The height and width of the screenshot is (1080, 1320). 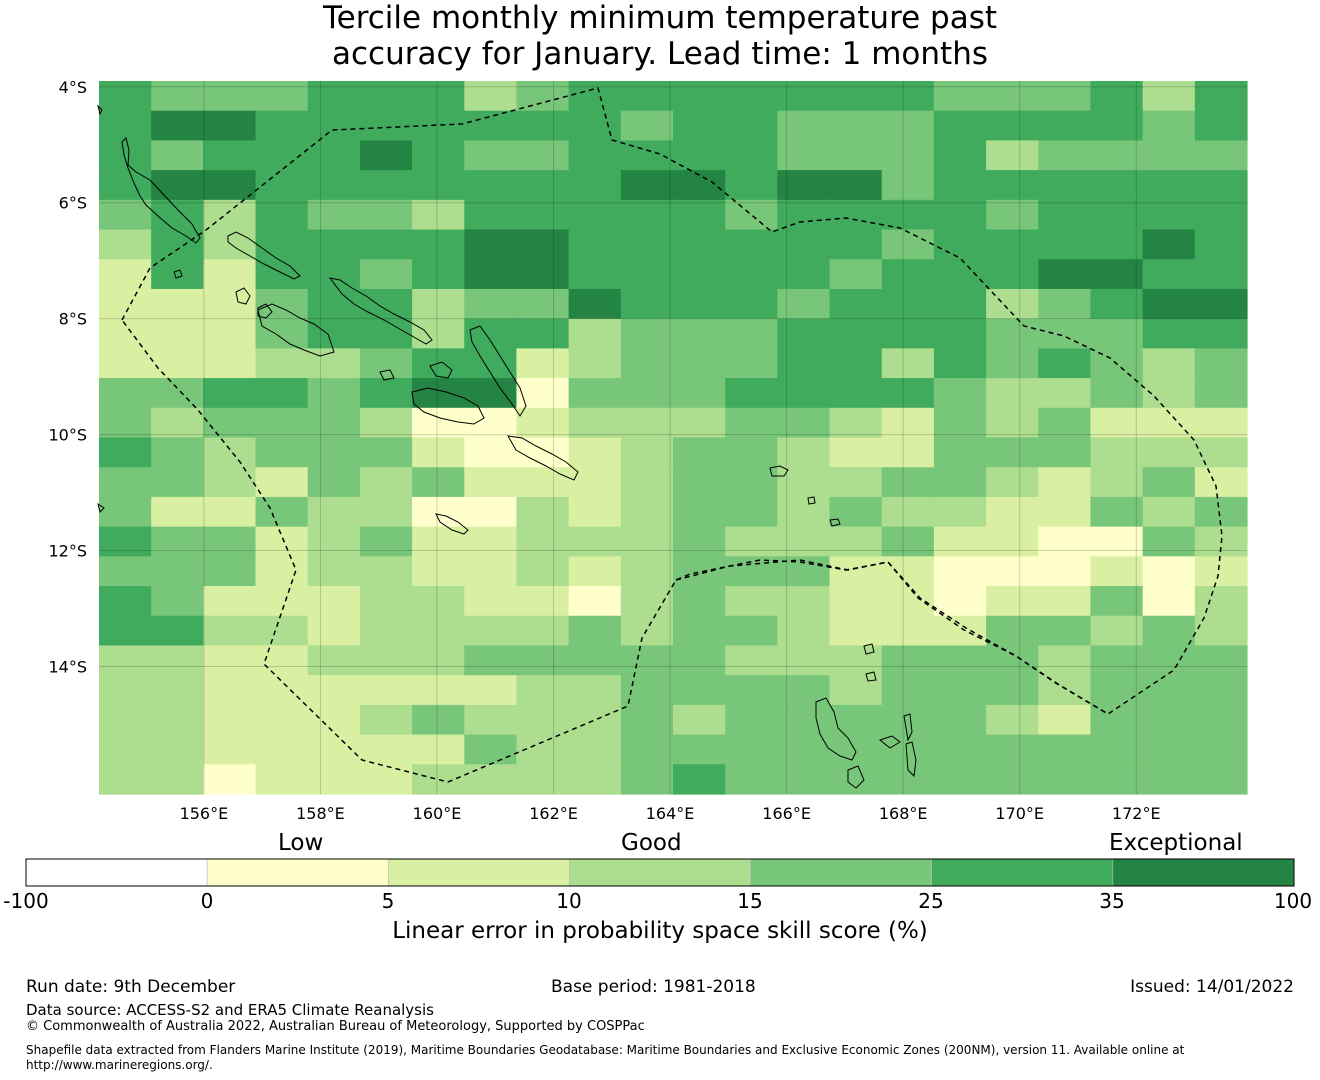 I want to click on island-maewo, so click(x=908, y=727).